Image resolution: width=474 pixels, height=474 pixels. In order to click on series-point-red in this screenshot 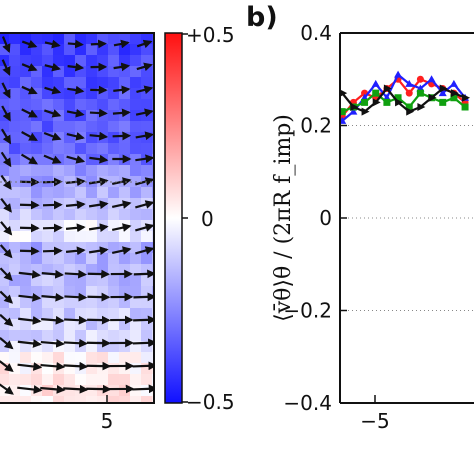, I will do `click(409, 93)`.